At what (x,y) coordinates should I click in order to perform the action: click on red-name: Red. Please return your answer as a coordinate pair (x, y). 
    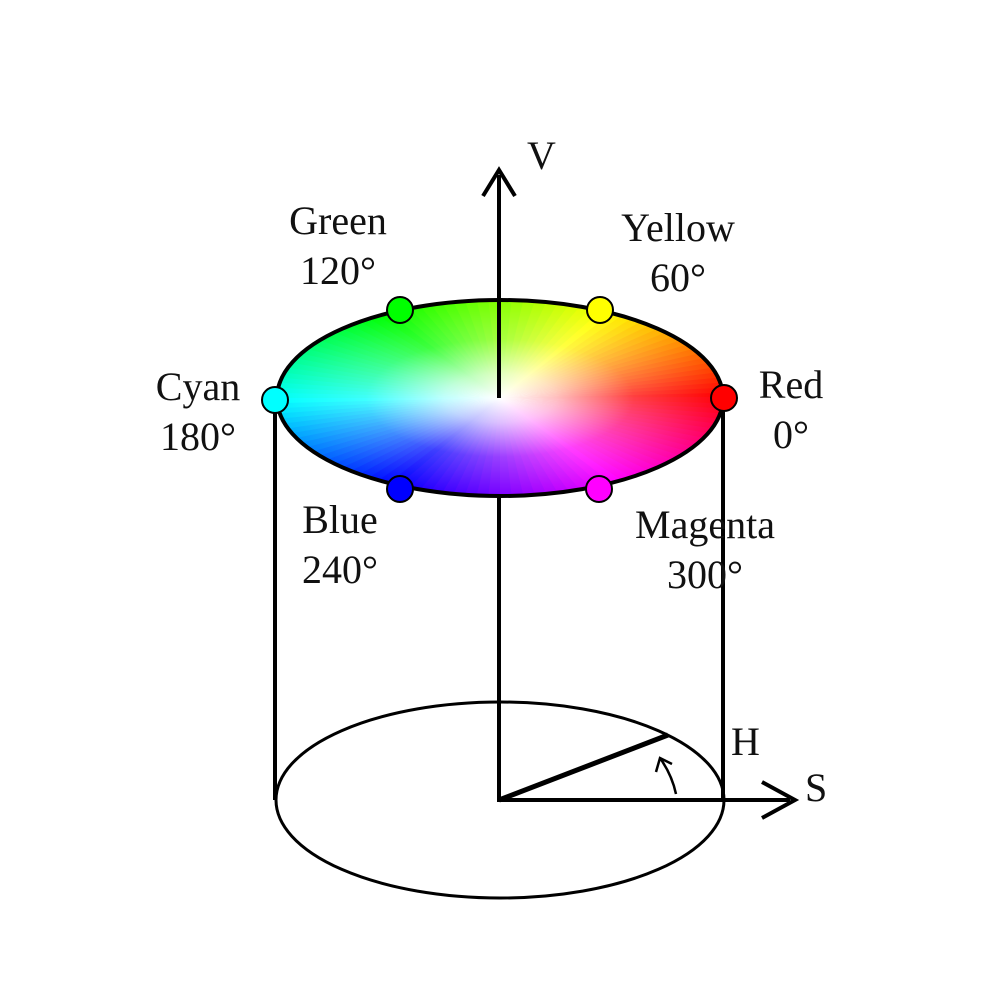
    Looking at the image, I should click on (791, 384).